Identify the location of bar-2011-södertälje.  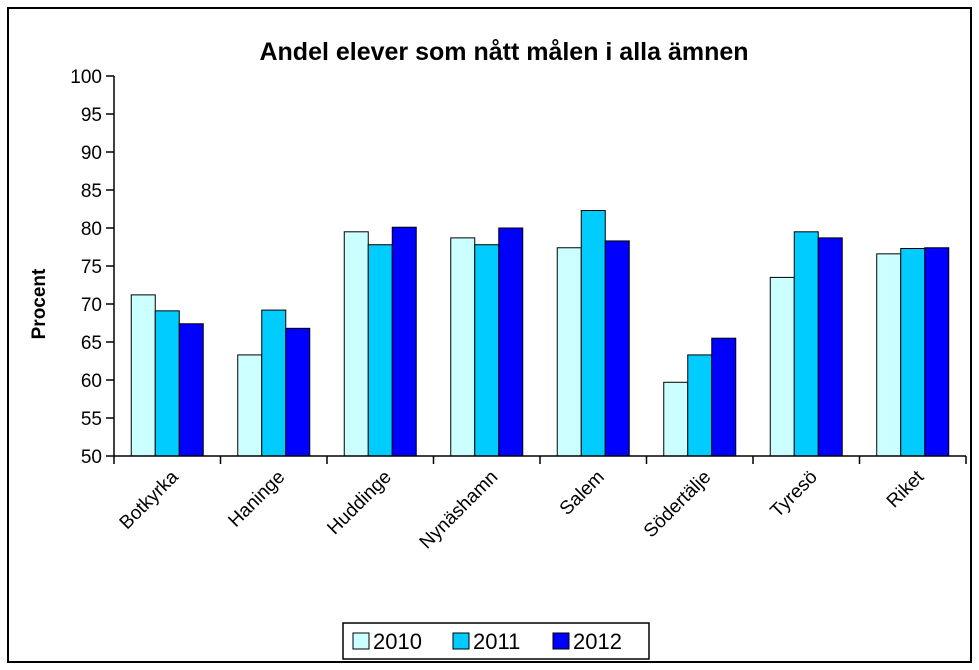
(700, 405).